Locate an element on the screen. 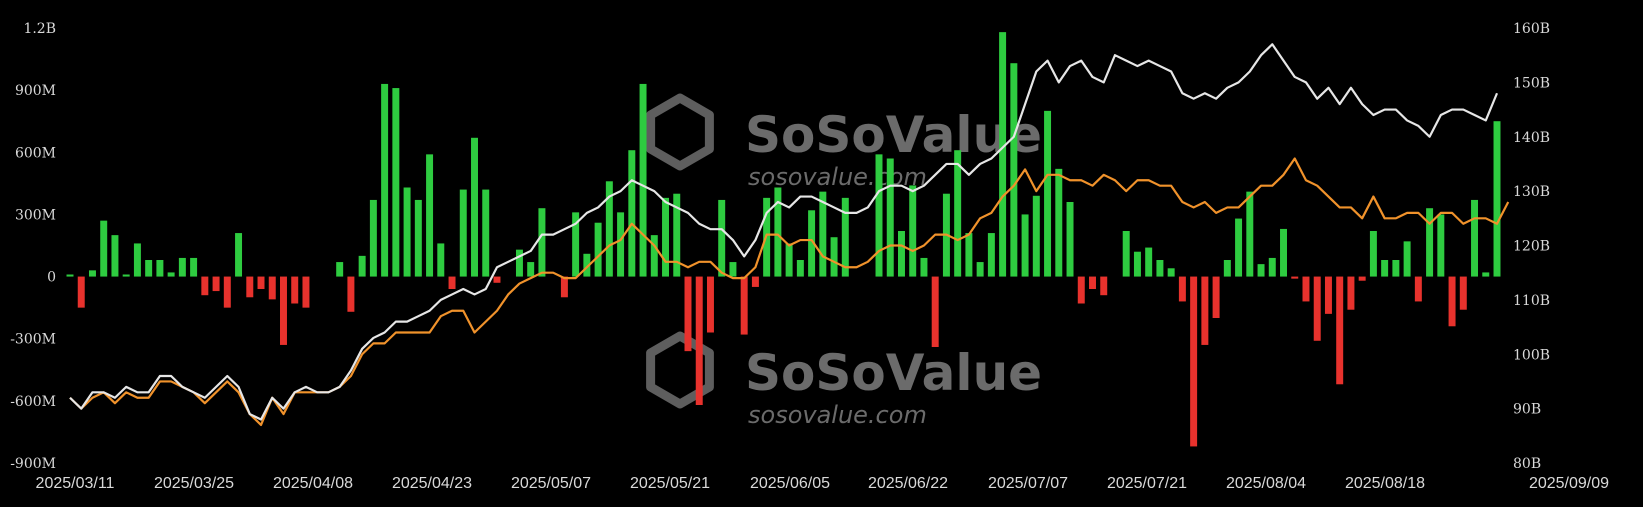 Image resolution: width=1643 pixels, height=507 pixels. x-axis-tick-label: 2025/06/22 is located at coordinates (908, 483).